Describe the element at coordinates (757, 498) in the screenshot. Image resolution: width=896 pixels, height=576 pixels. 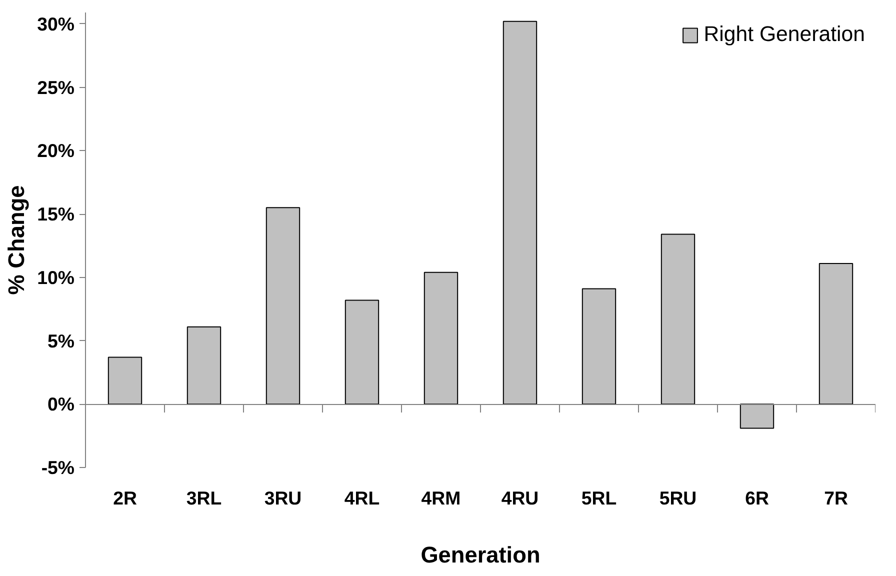
I see `x-tick-label: 6R` at that location.